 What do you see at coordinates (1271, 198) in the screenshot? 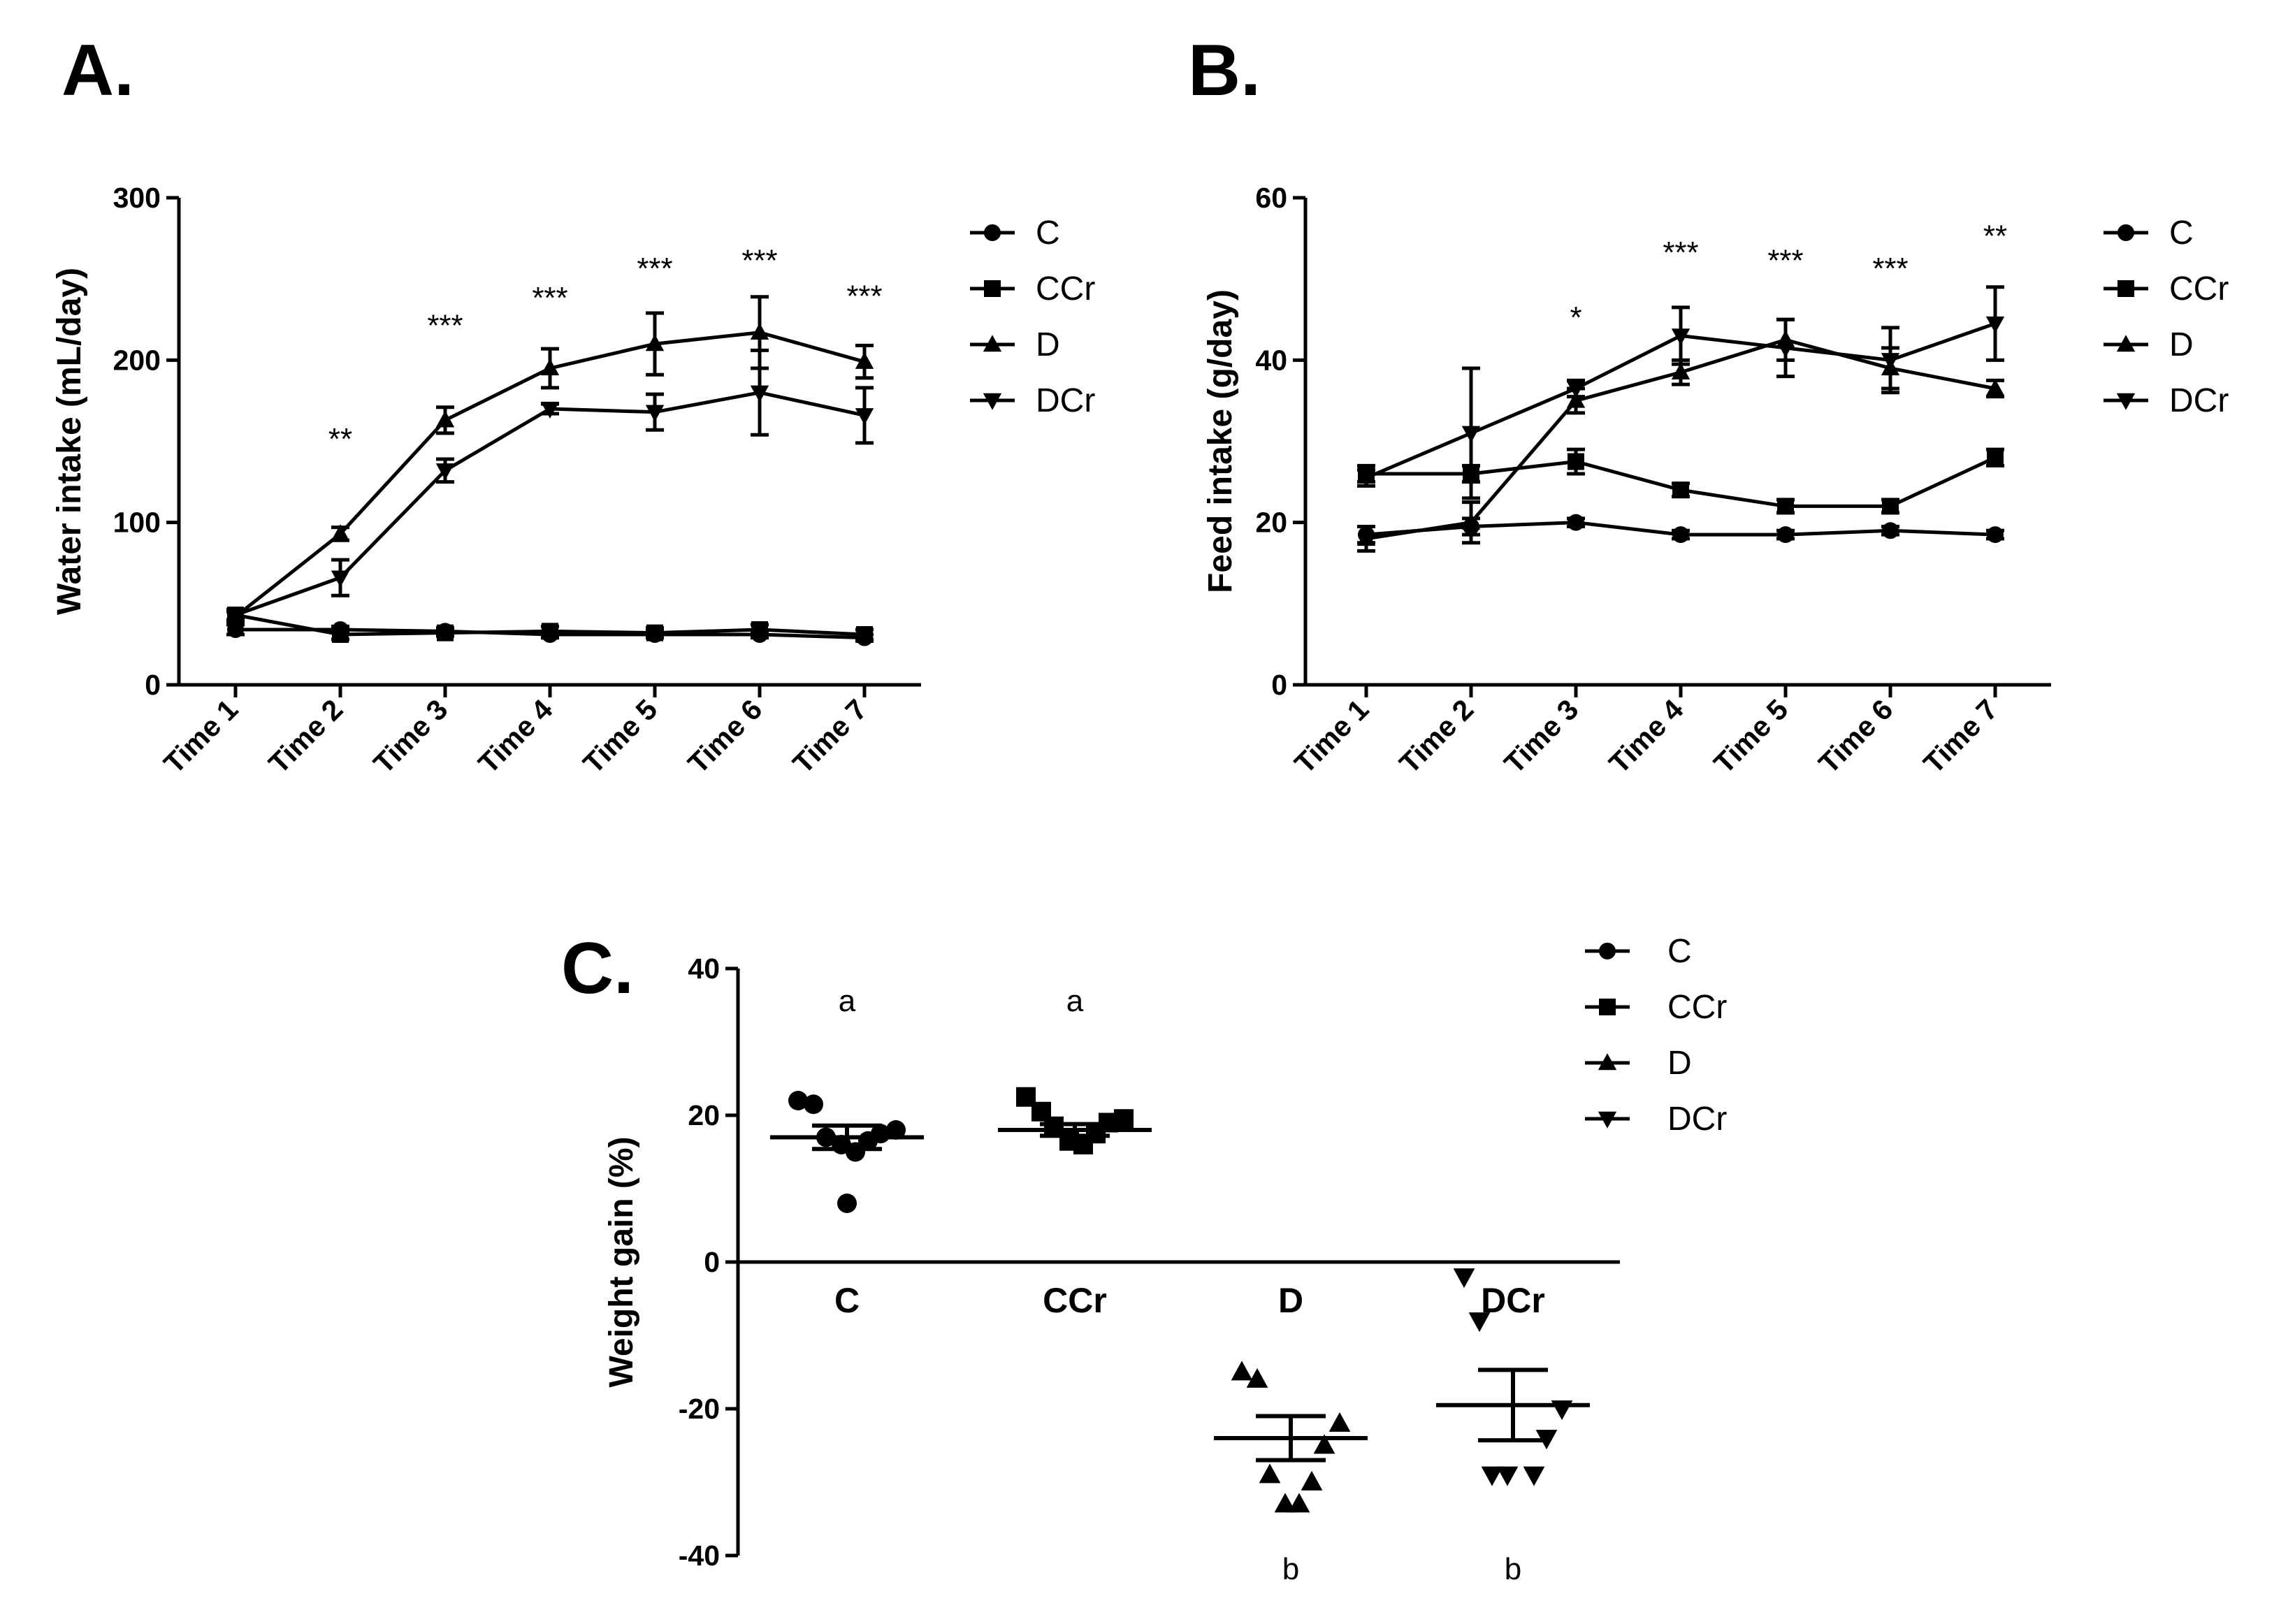
I see `y-tick-label: 60` at bounding box center [1271, 198].